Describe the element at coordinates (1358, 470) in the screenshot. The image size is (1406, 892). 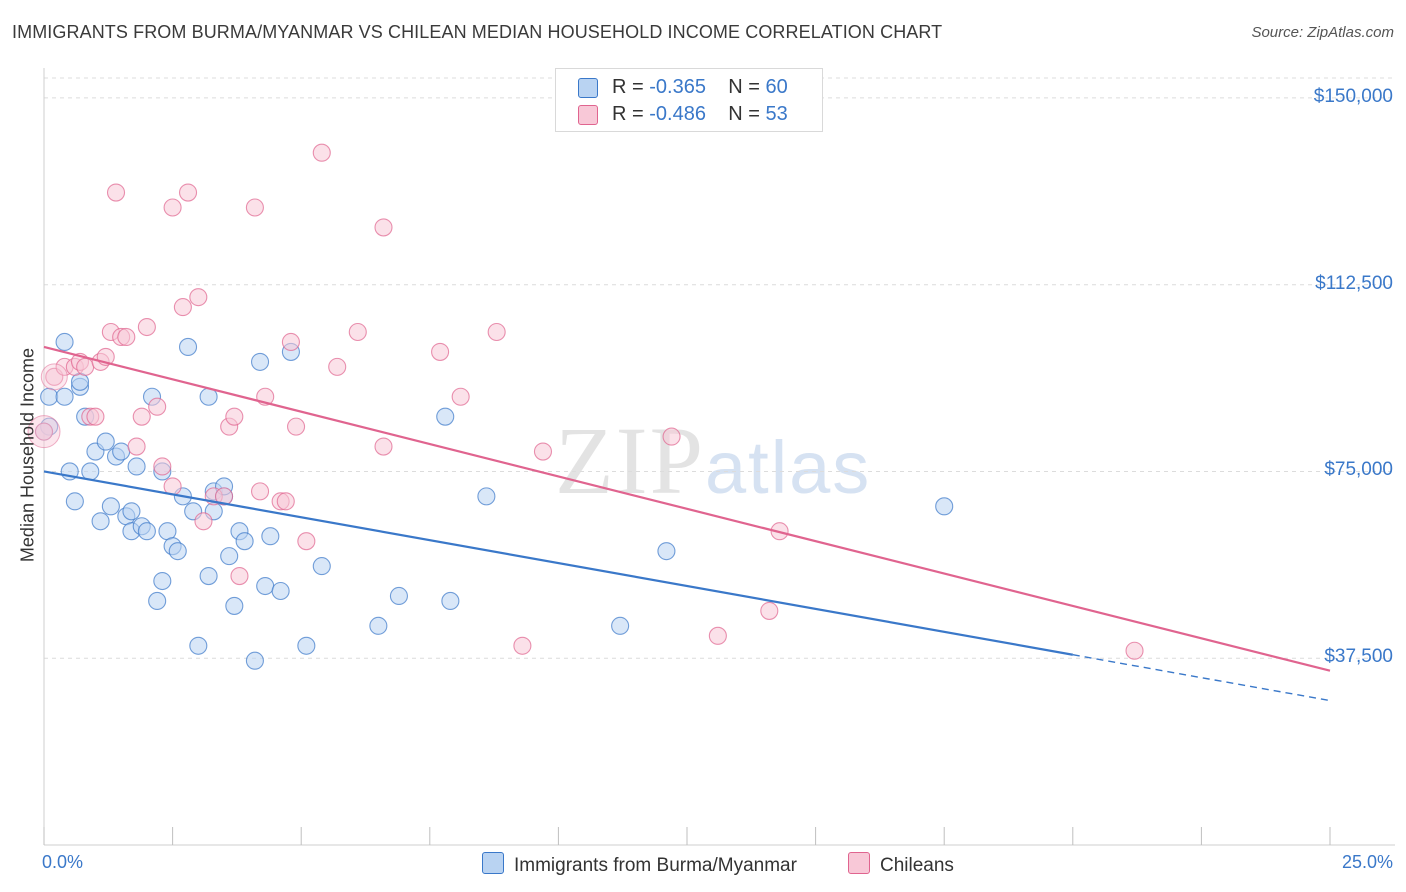
I see `y-tick-label: $75,000` at that location.